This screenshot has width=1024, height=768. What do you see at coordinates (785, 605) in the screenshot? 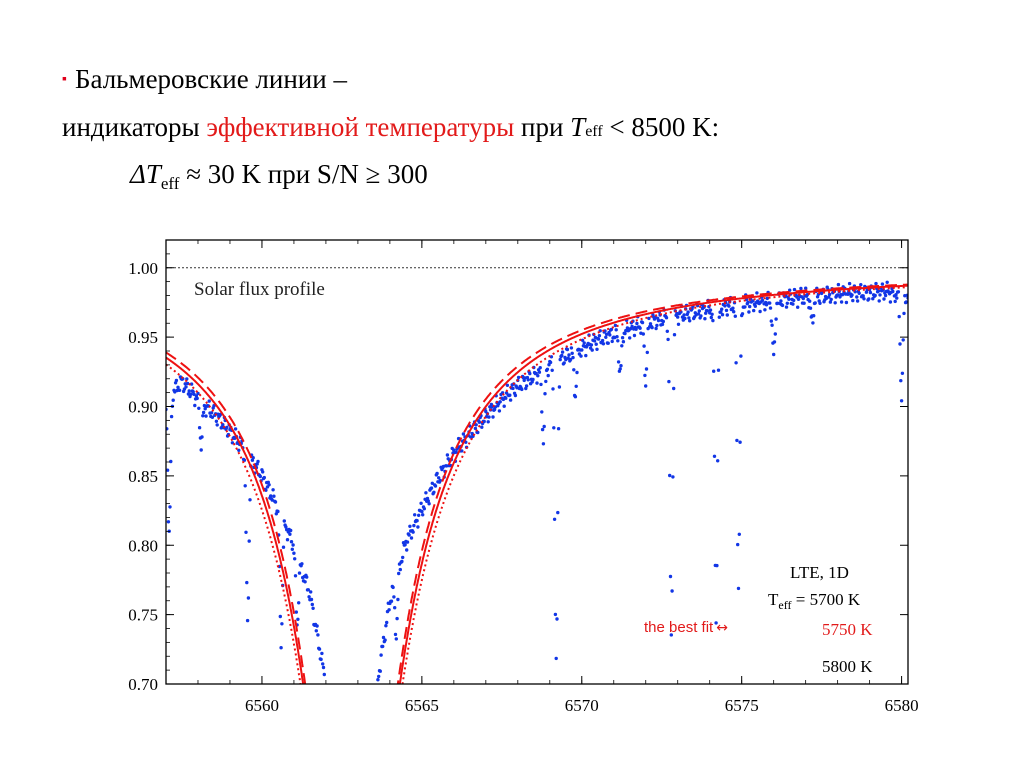
I see `legend-teff-sub: eff` at bounding box center [785, 605].